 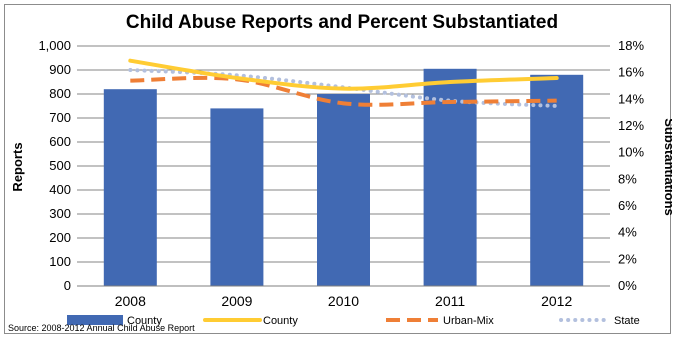 I want to click on legend-label: Urban-Mix, so click(x=468, y=321).